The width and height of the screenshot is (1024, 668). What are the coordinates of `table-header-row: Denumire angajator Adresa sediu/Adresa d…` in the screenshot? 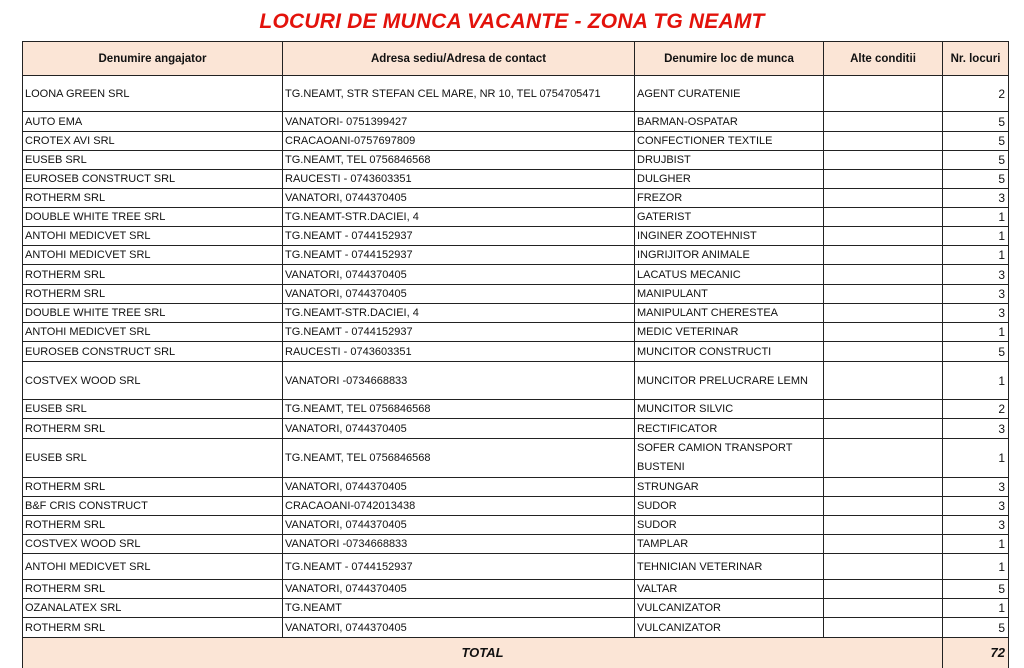 It's located at (516, 59).